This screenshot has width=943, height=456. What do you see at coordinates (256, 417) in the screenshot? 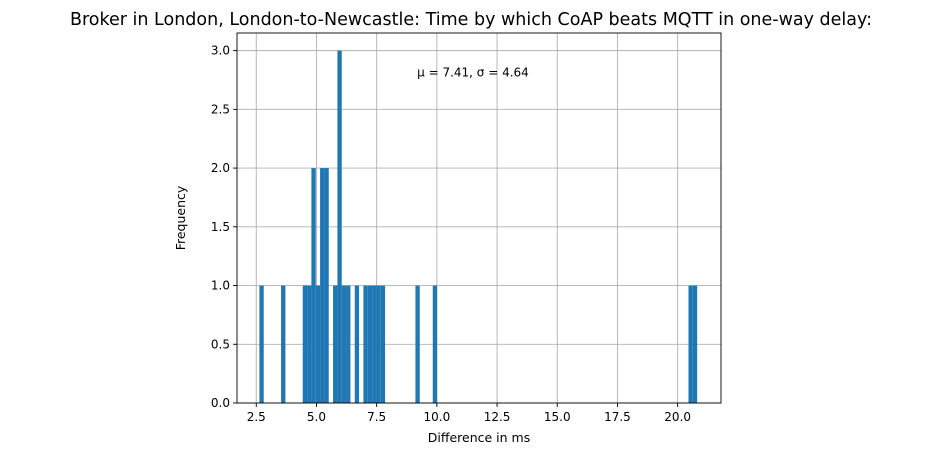
I see `x-tick-label: 2.5` at bounding box center [256, 417].